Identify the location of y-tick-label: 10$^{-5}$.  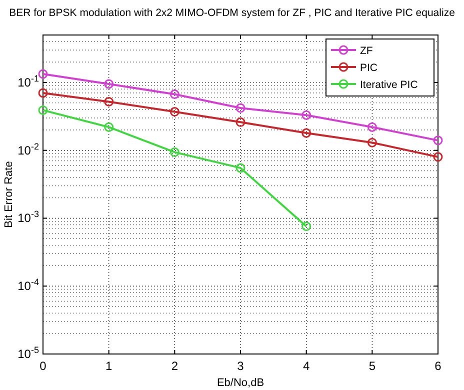
(28, 353).